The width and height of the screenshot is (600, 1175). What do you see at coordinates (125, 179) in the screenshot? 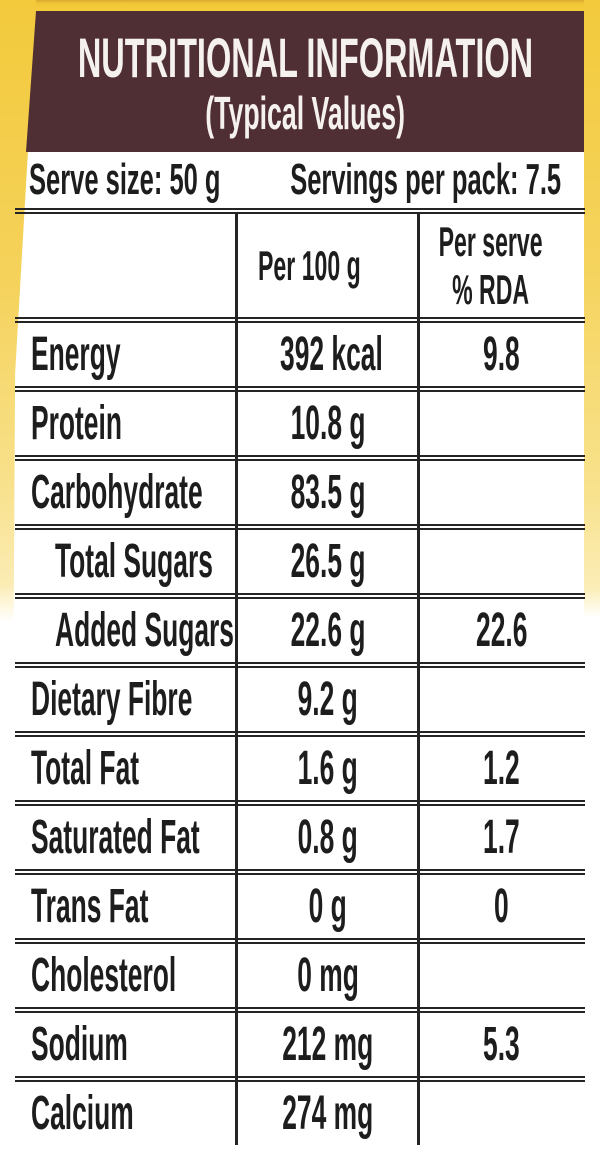
I see `serve-size-text: Serve size: 50 g` at bounding box center [125, 179].